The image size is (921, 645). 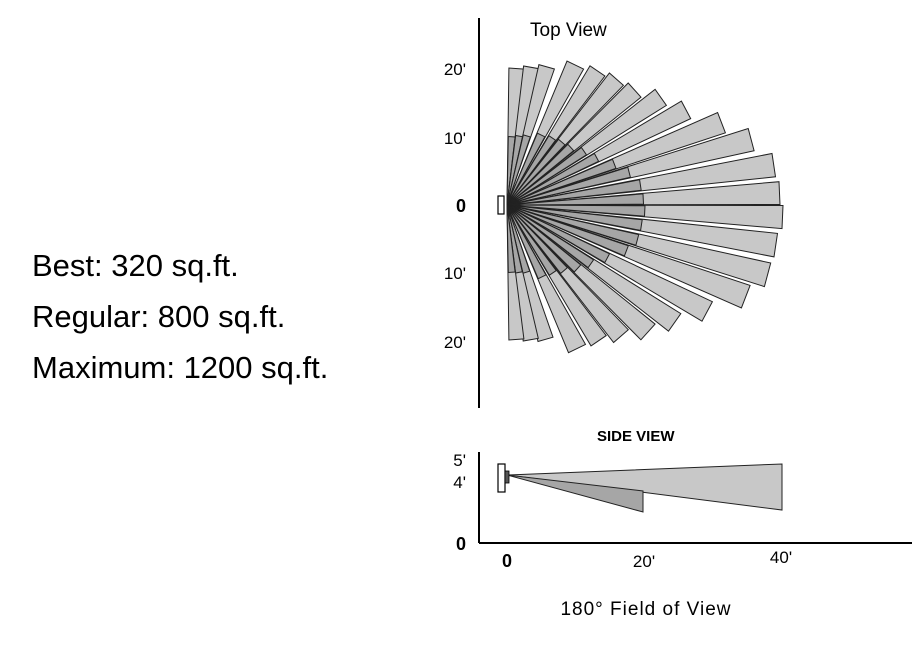 What do you see at coordinates (135, 265) in the screenshot?
I see `coverage-best: Best: 320 sq.ft.` at bounding box center [135, 265].